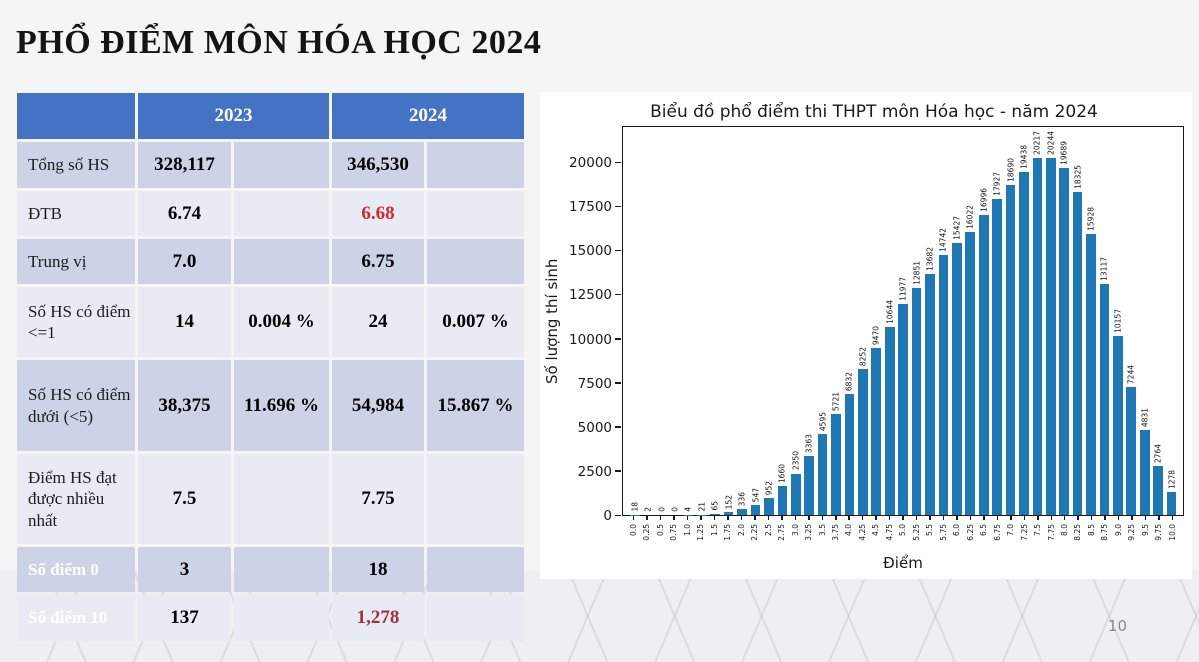  I want to click on x-tick-label: 0.75, so click(674, 532).